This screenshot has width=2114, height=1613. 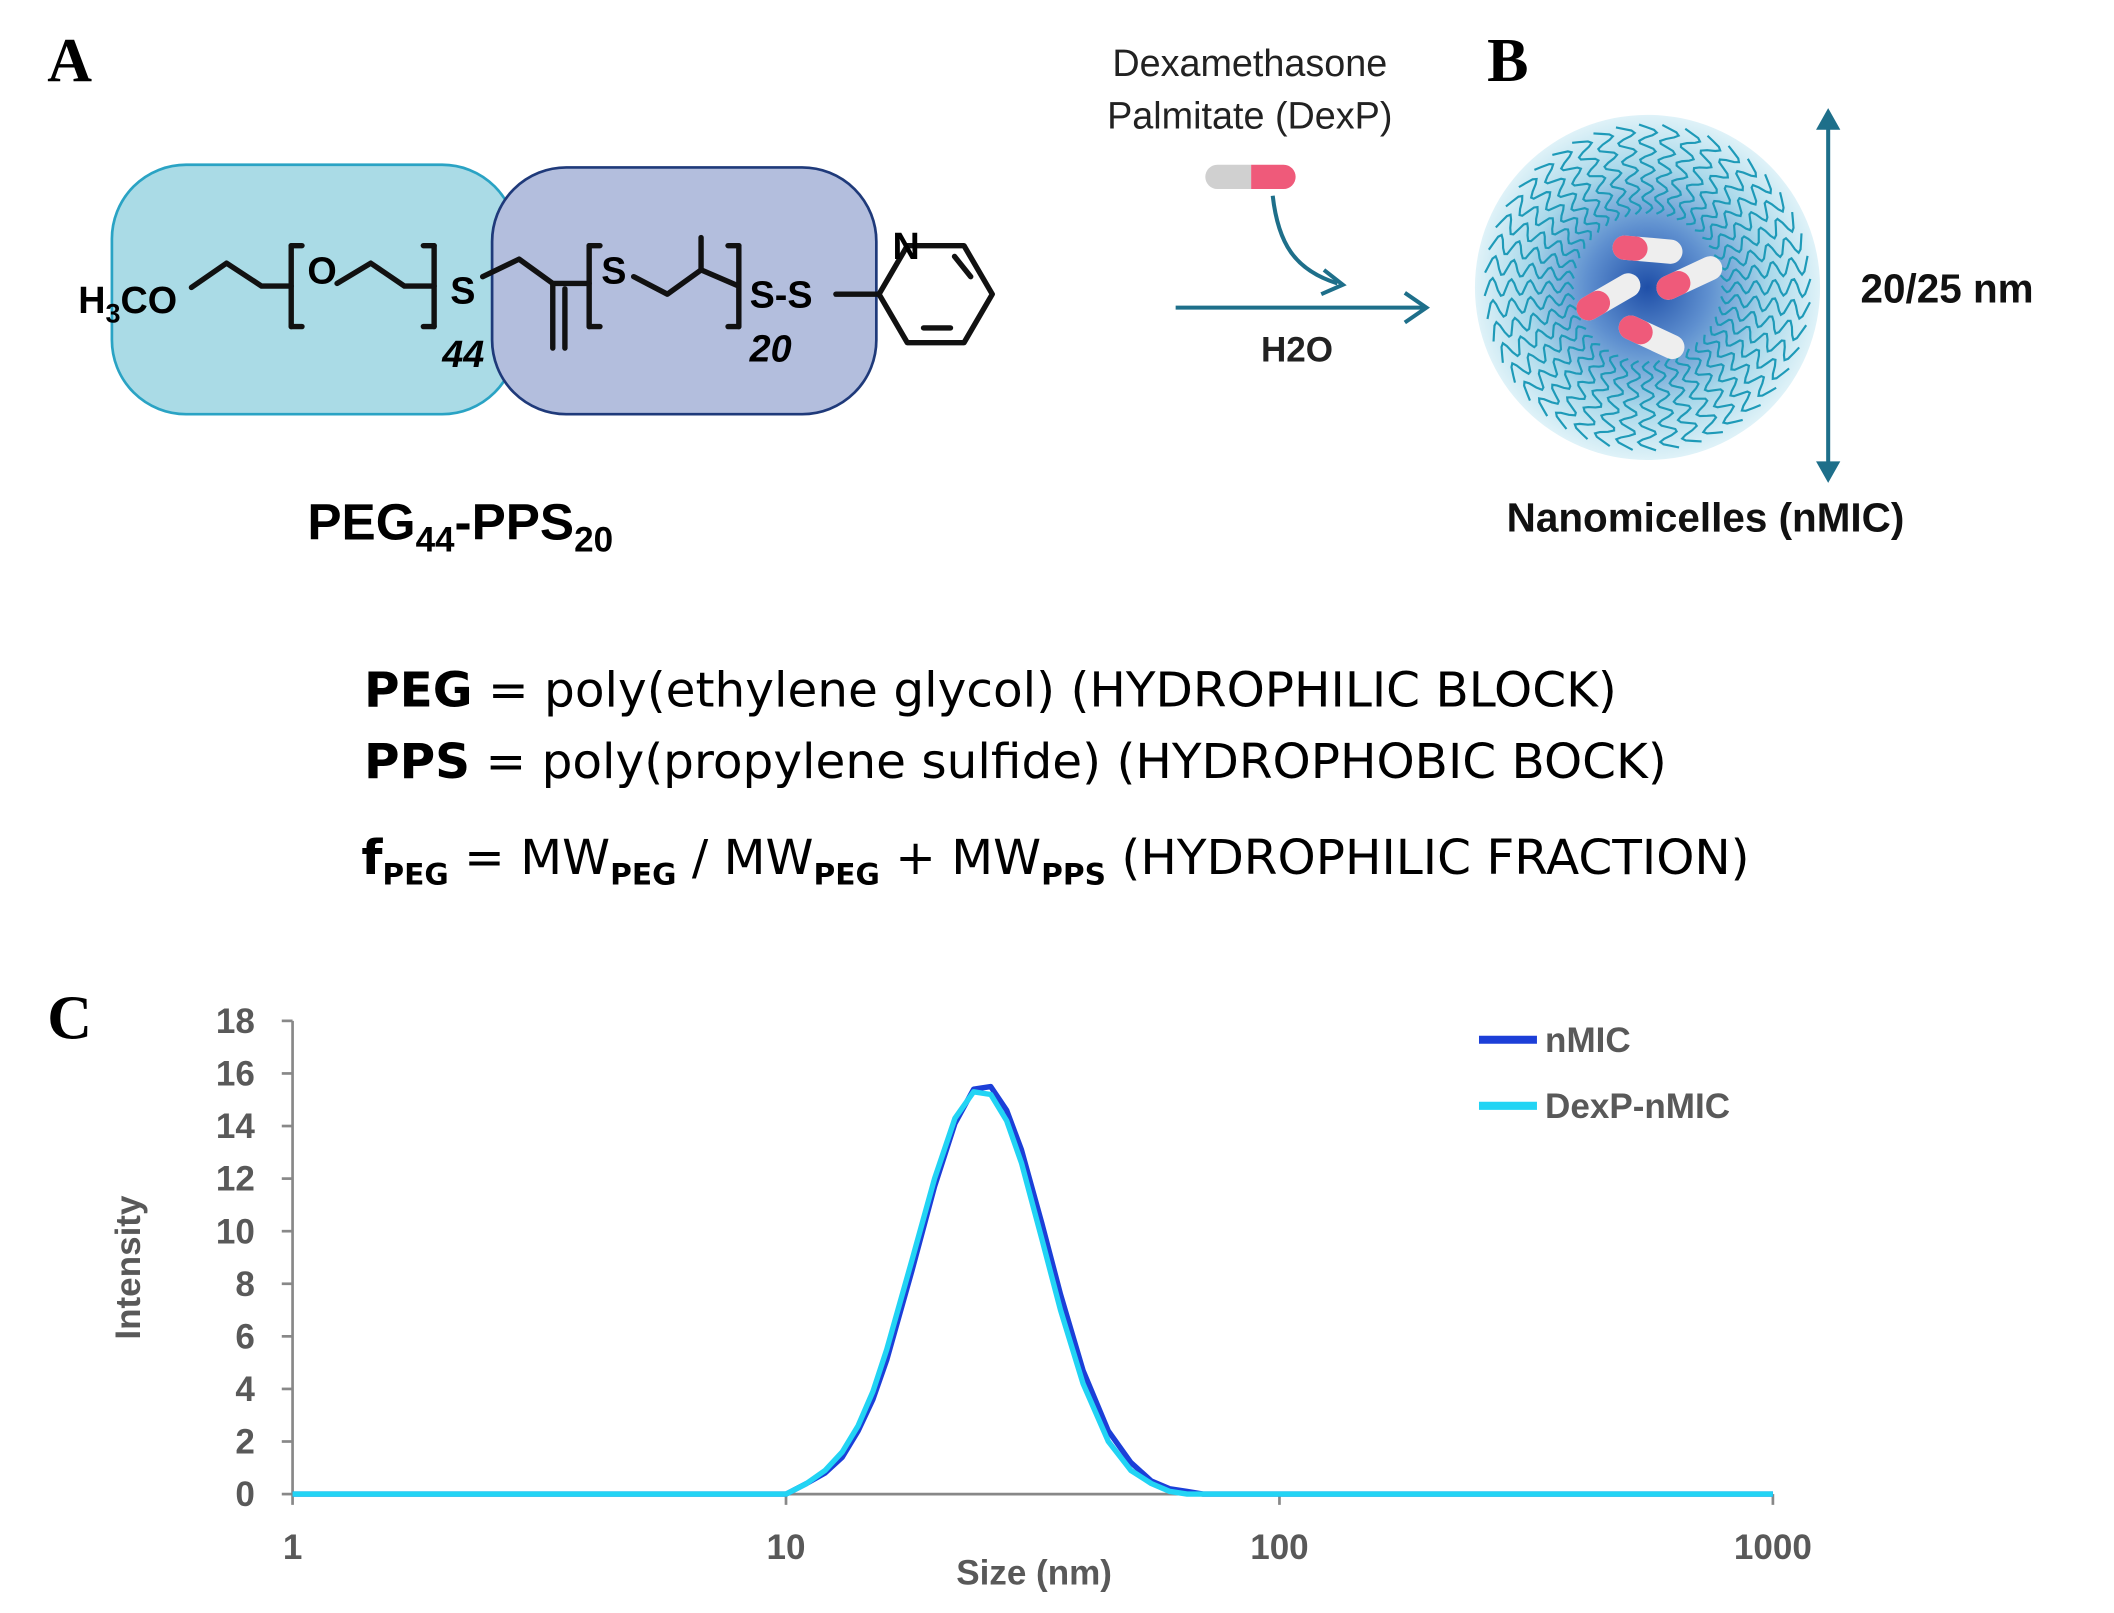 I want to click on x-tick-label: 1, so click(x=293, y=1547).